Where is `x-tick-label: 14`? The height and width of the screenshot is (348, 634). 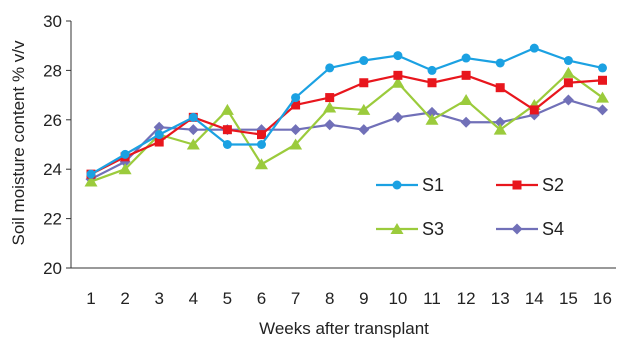
x-tick-label: 14 is located at coordinates (534, 298).